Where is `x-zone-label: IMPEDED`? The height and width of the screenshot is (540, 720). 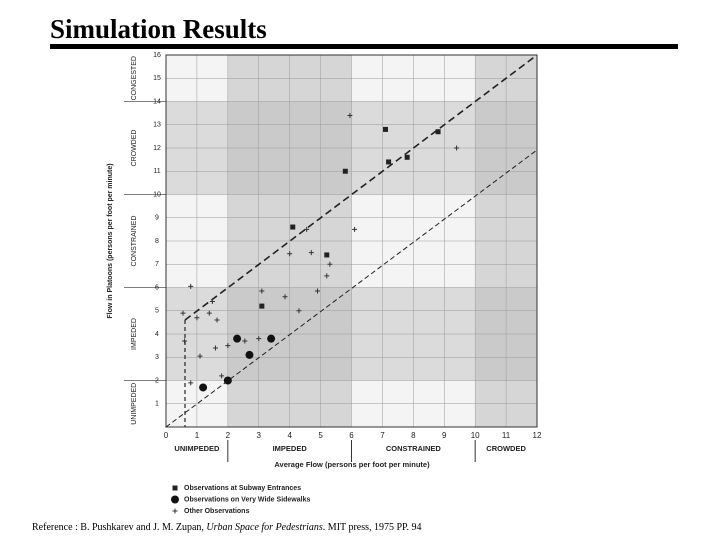
x-zone-label: IMPEDED is located at coordinates (290, 448).